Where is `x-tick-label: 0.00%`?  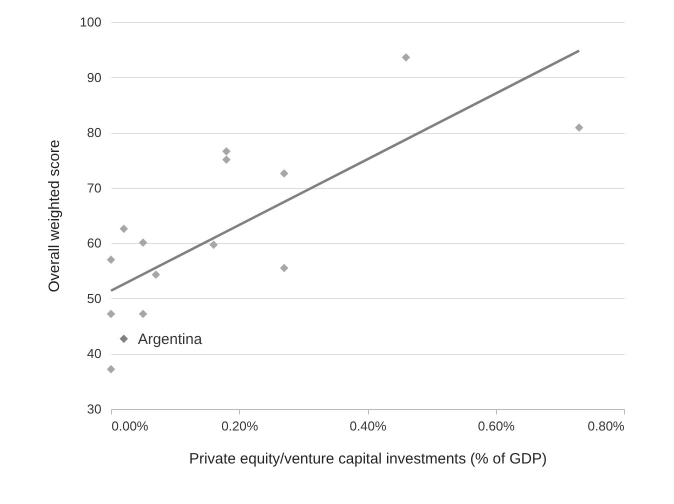
x-tick-label: 0.00% is located at coordinates (130, 426).